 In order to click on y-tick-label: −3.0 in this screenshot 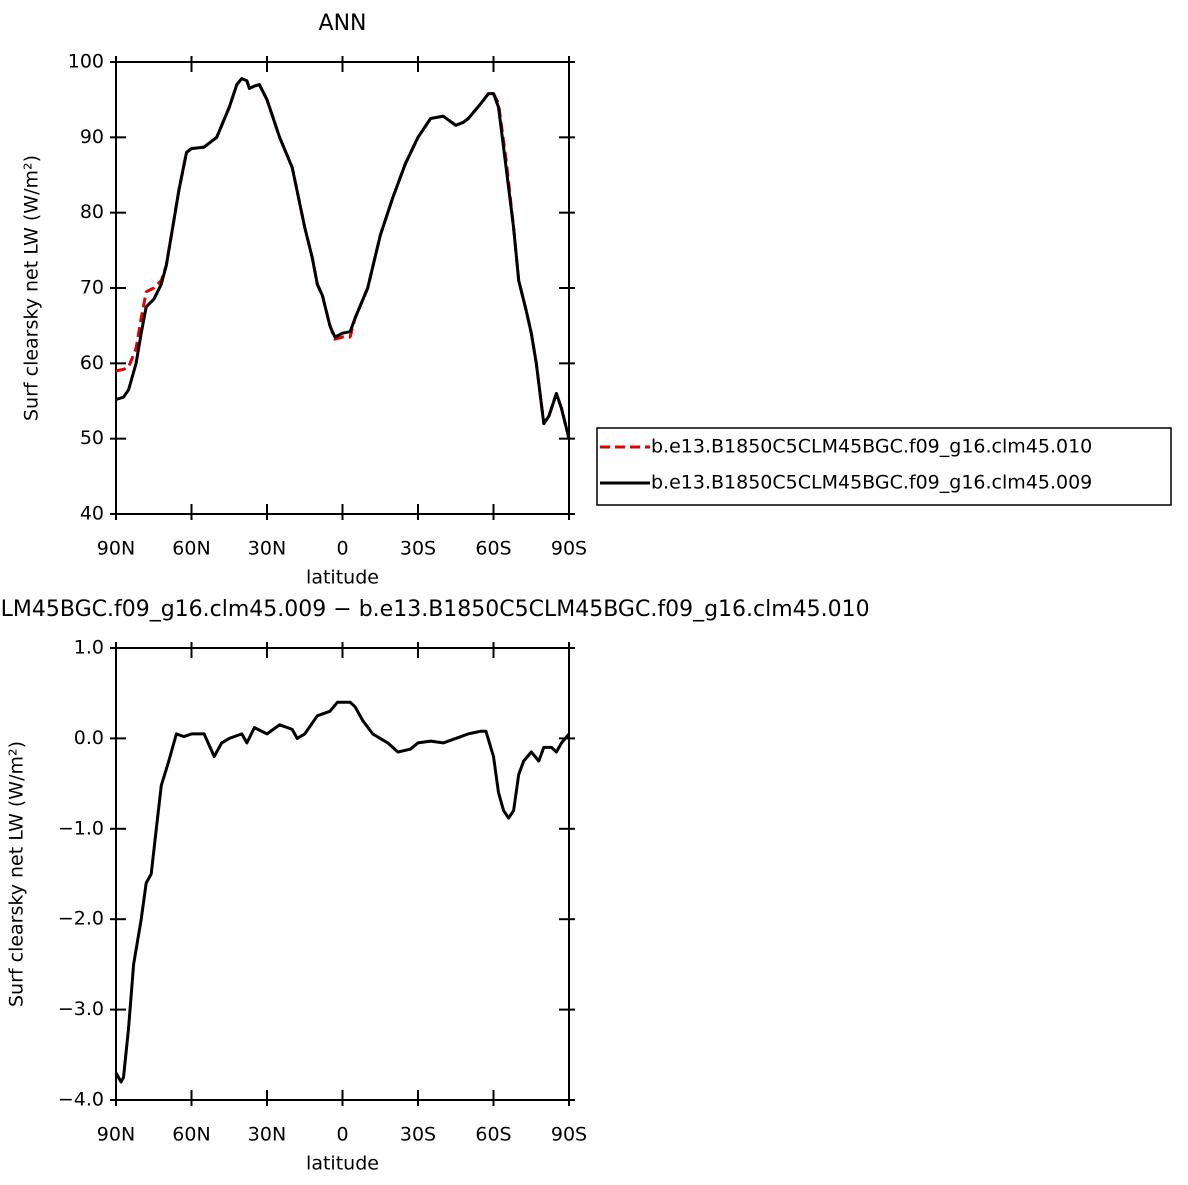, I will do `click(81, 1009)`.